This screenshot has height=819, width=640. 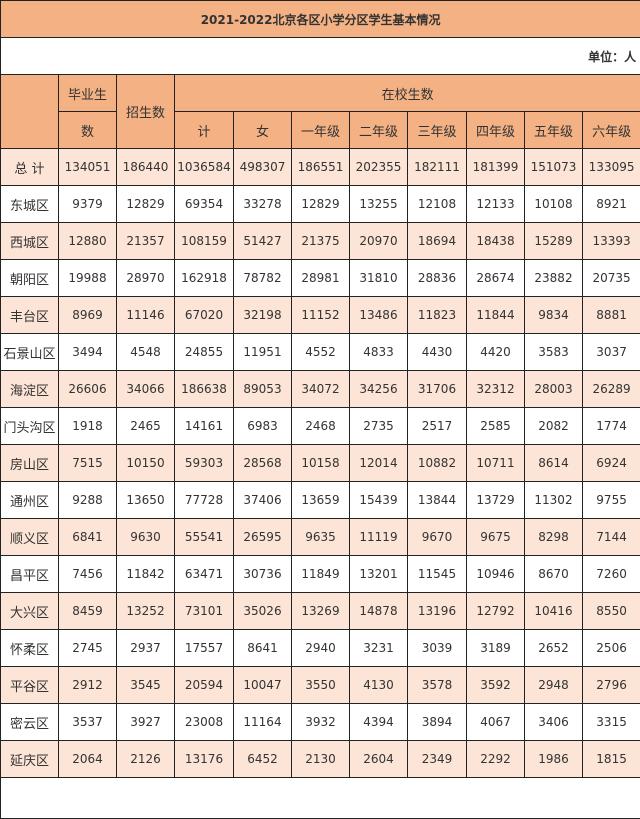 What do you see at coordinates (554, 500) in the screenshot?
I see `table-cell: 11302` at bounding box center [554, 500].